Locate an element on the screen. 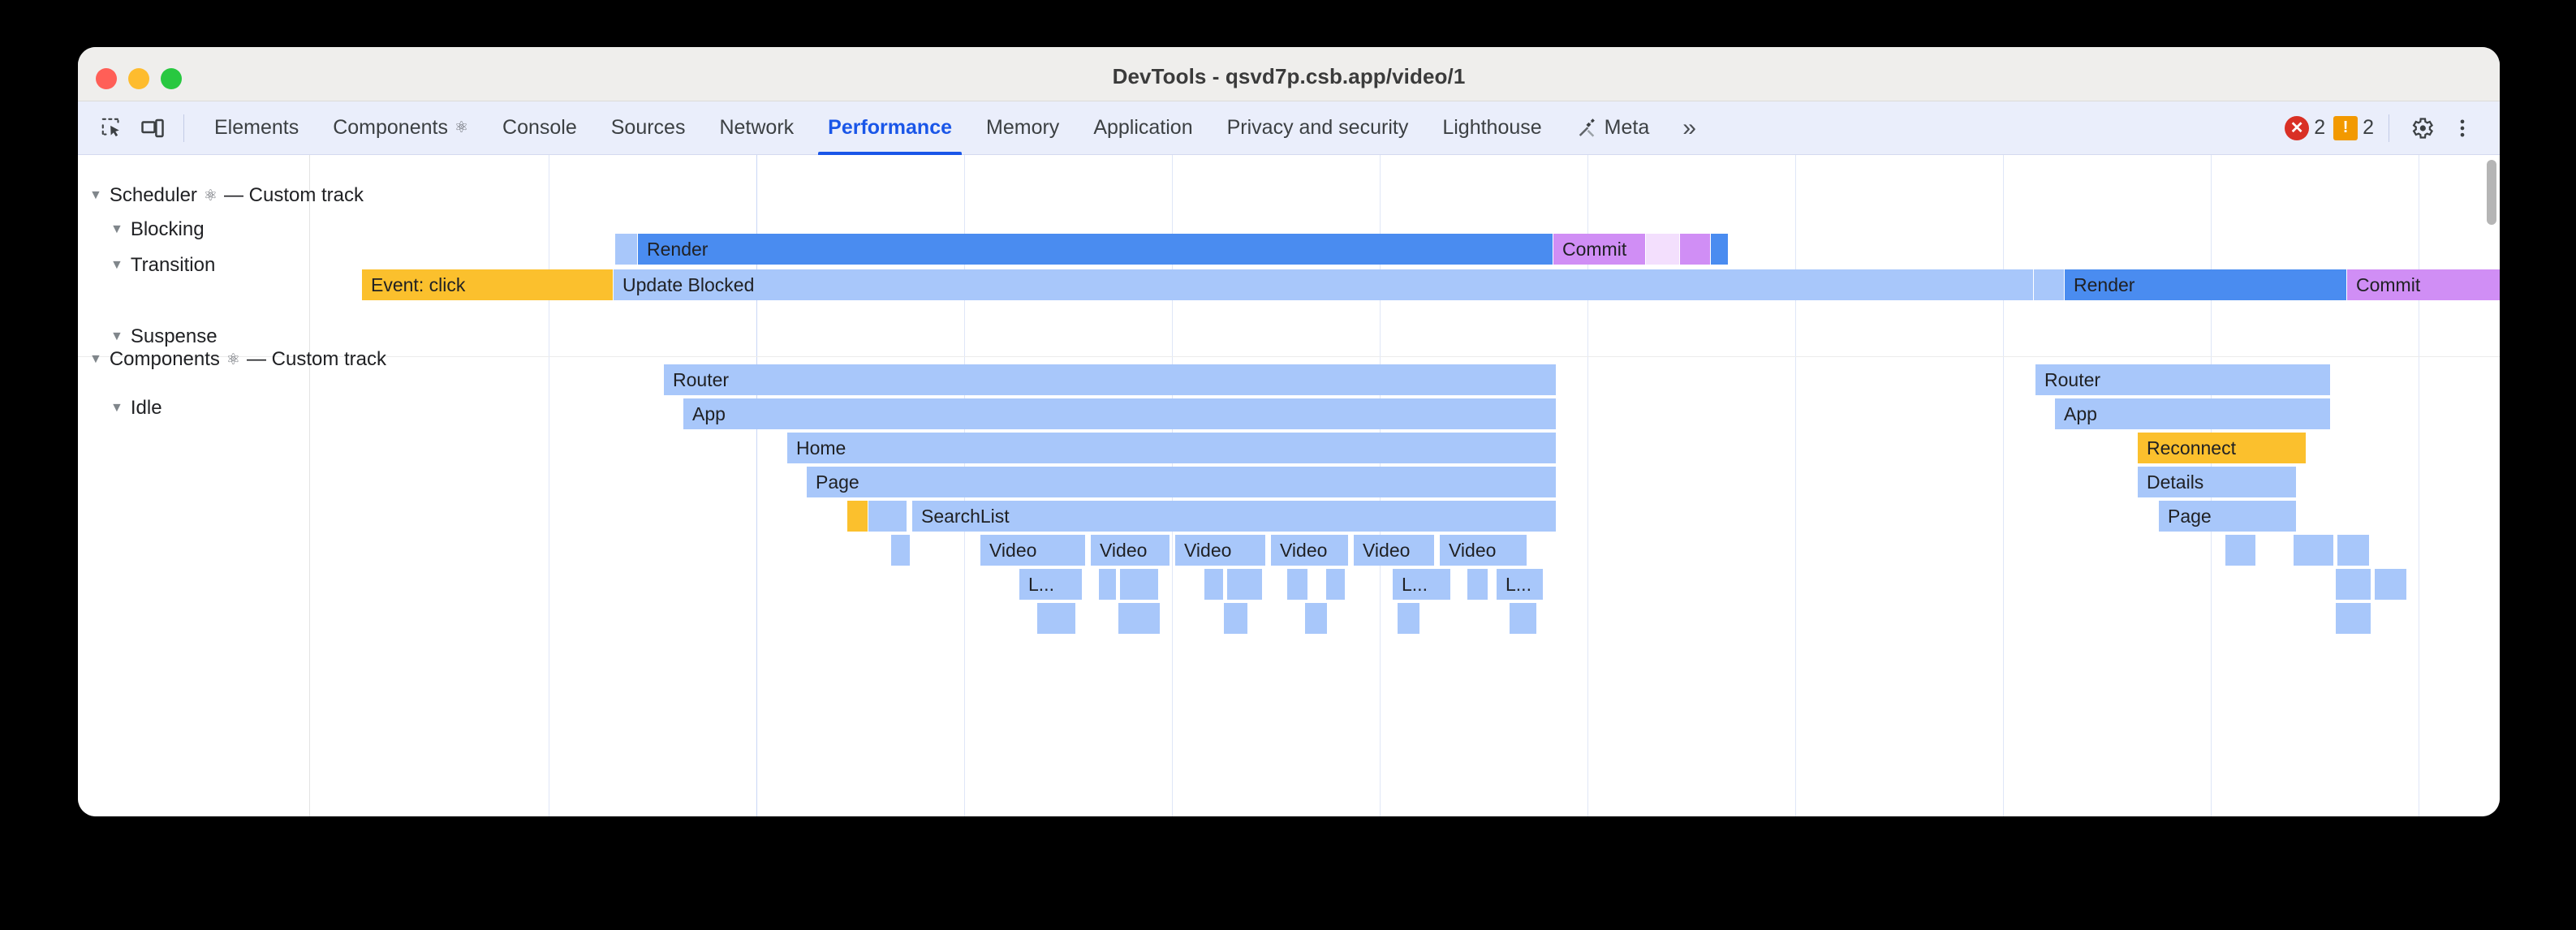  tab-label: Sources is located at coordinates (648, 127).